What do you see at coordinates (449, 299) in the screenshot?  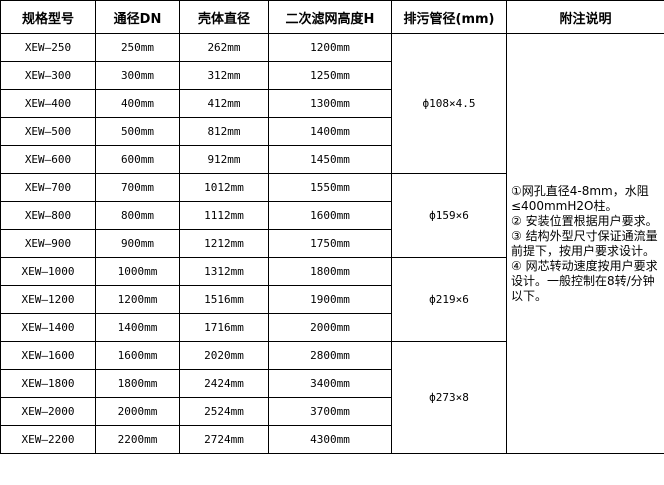 I see `drain-diameter-cell: ф219×6` at bounding box center [449, 299].